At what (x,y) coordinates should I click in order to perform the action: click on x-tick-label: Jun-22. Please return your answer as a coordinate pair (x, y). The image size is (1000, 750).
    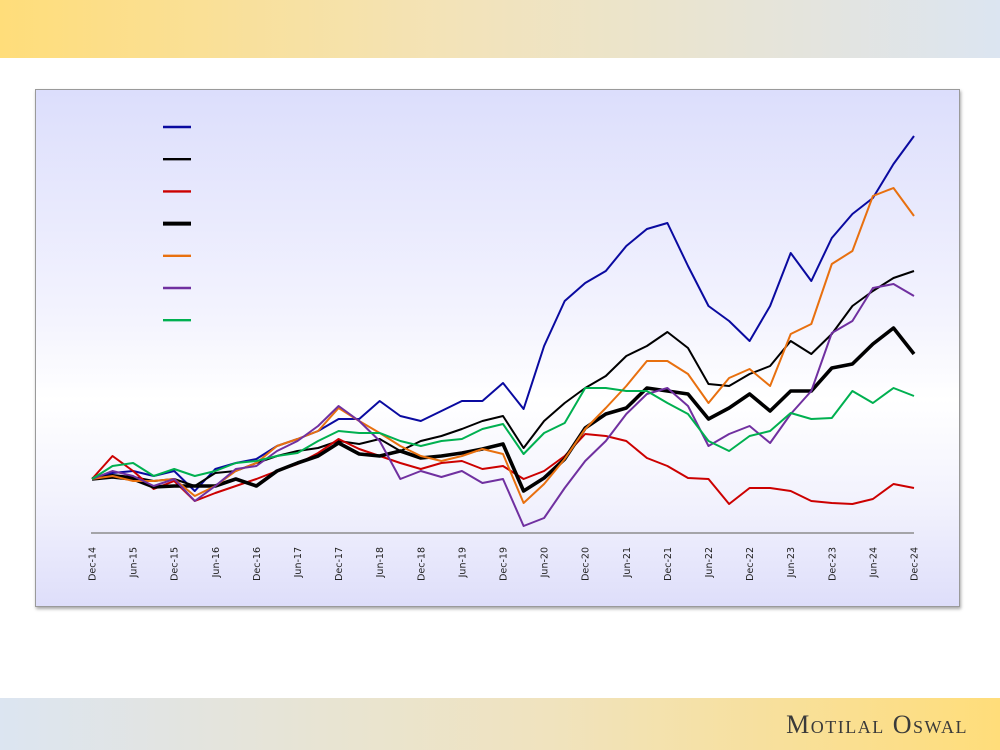
    Looking at the image, I should click on (709, 562).